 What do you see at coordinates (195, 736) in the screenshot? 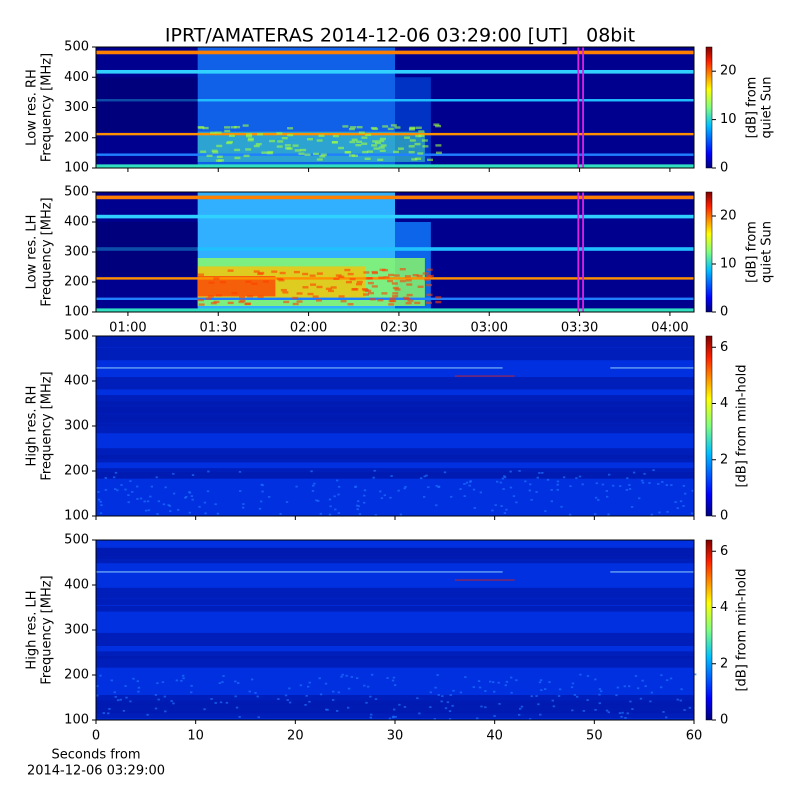
I see `x-tick-label: 10` at bounding box center [195, 736].